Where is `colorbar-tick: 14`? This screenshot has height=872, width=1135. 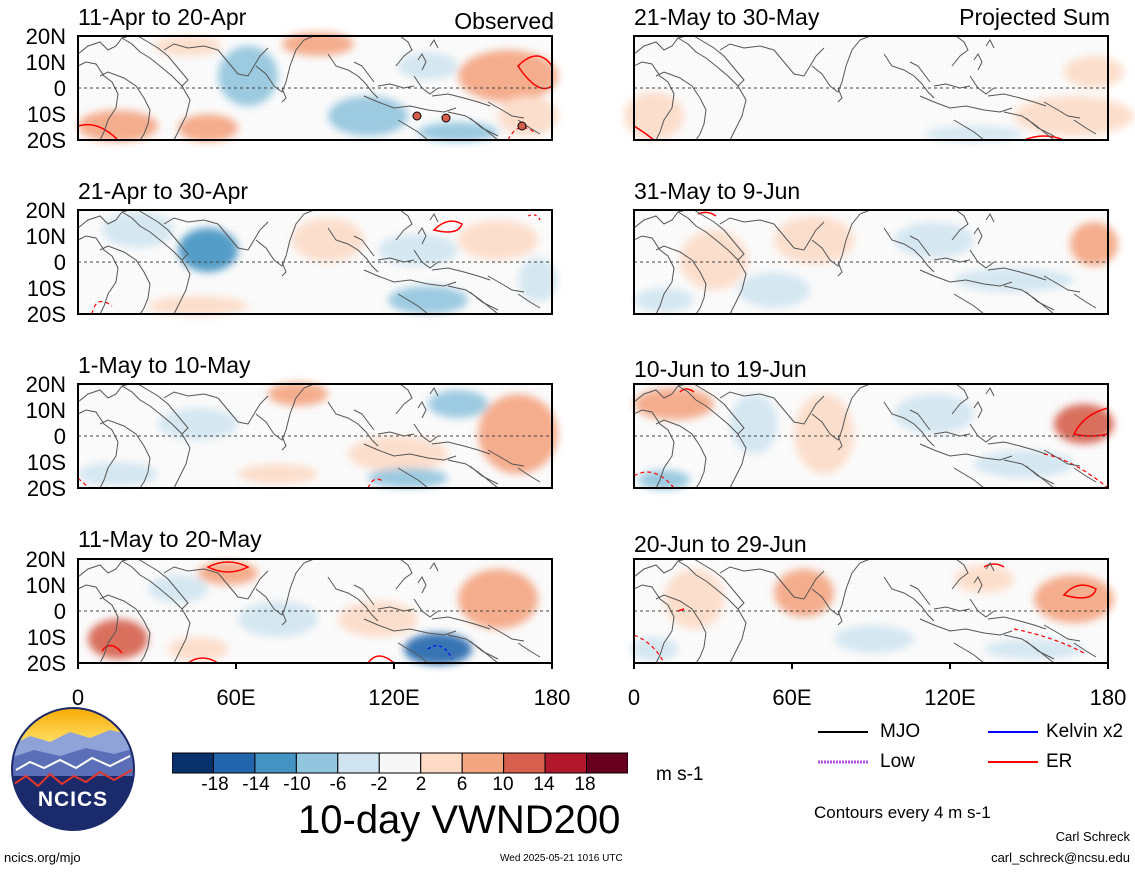
colorbar-tick: 14 is located at coordinates (544, 784).